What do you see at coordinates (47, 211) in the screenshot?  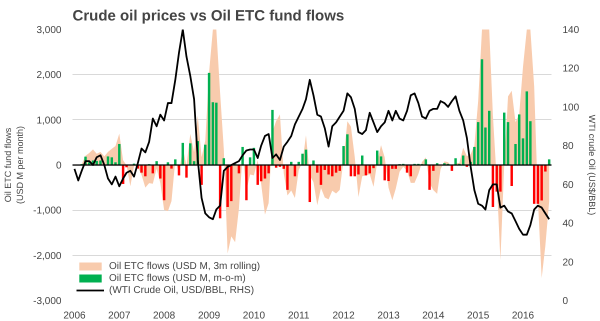 I see `y-tick-label: -1,000` at bounding box center [47, 211].